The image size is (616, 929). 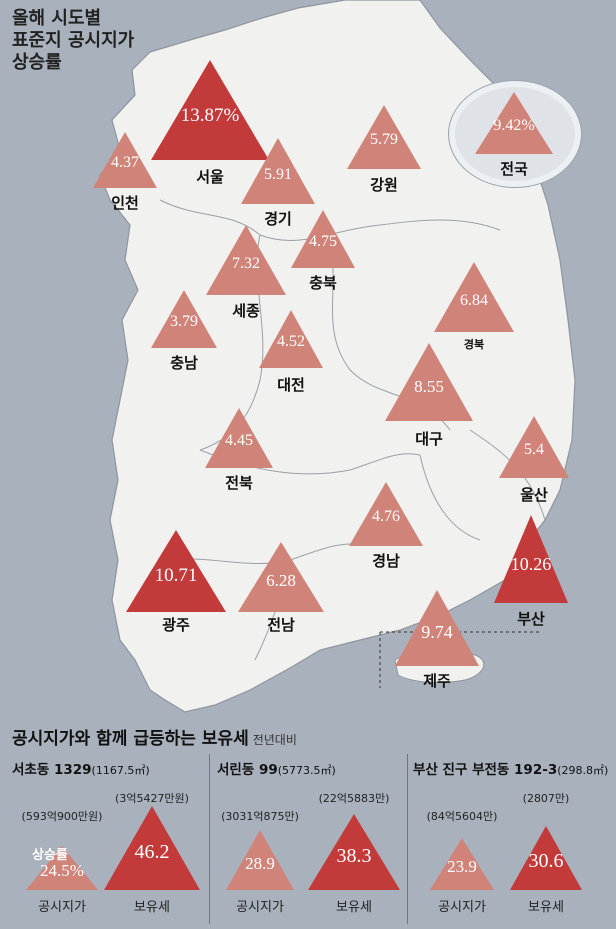 I want to click on region-triangle: 3.79, so click(x=184, y=319).